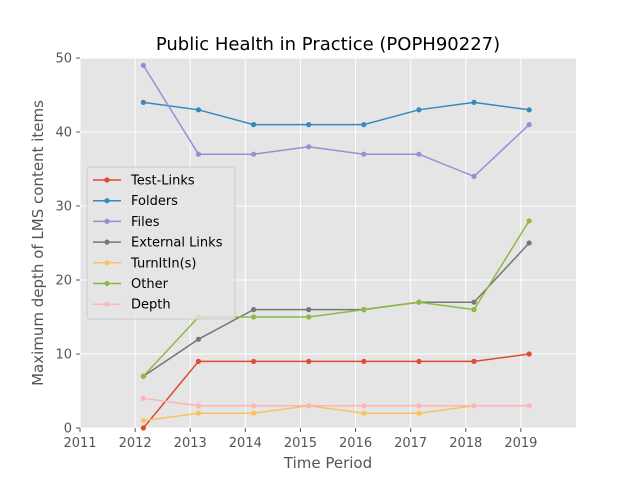 The image size is (640, 480). What do you see at coordinates (63, 281) in the screenshot?
I see `y-tick-label: 20` at bounding box center [63, 281].